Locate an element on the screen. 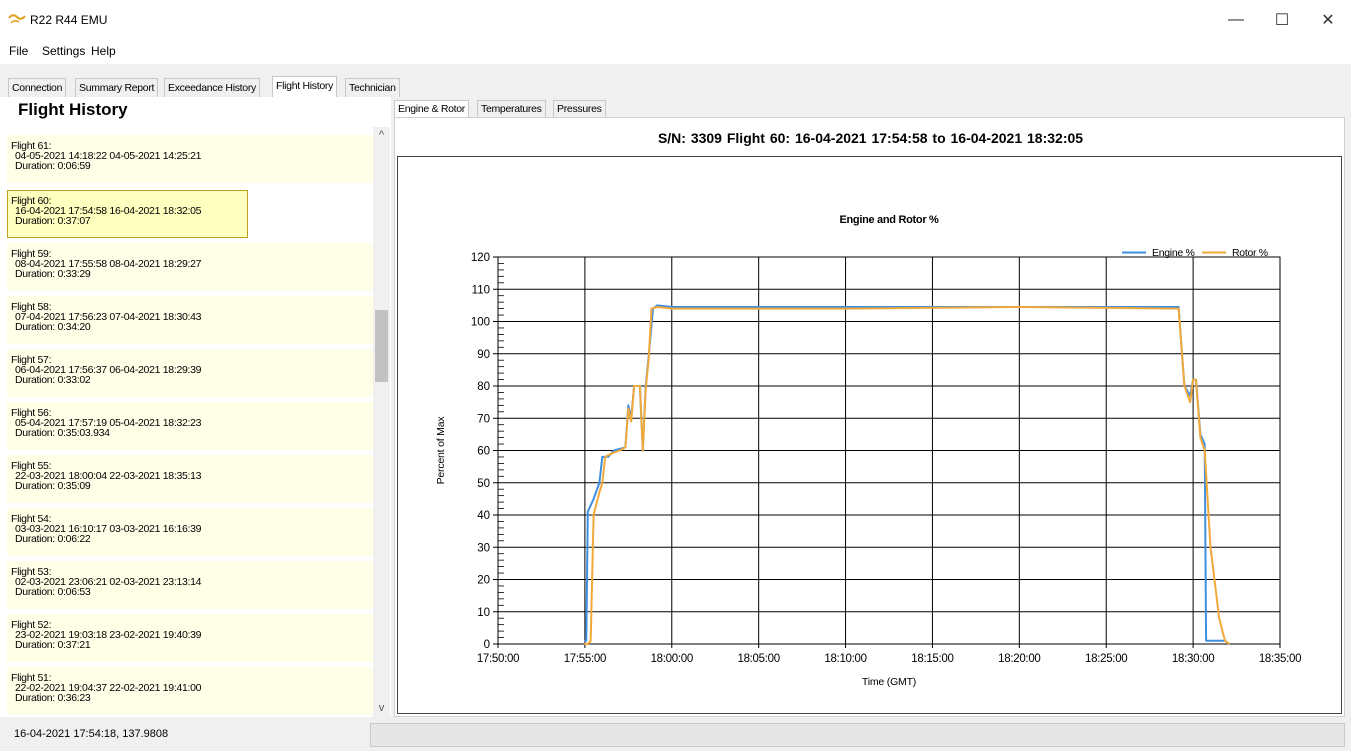 This screenshot has width=1351, height=751. flight-label: Flight 55: is located at coordinates (31, 466).